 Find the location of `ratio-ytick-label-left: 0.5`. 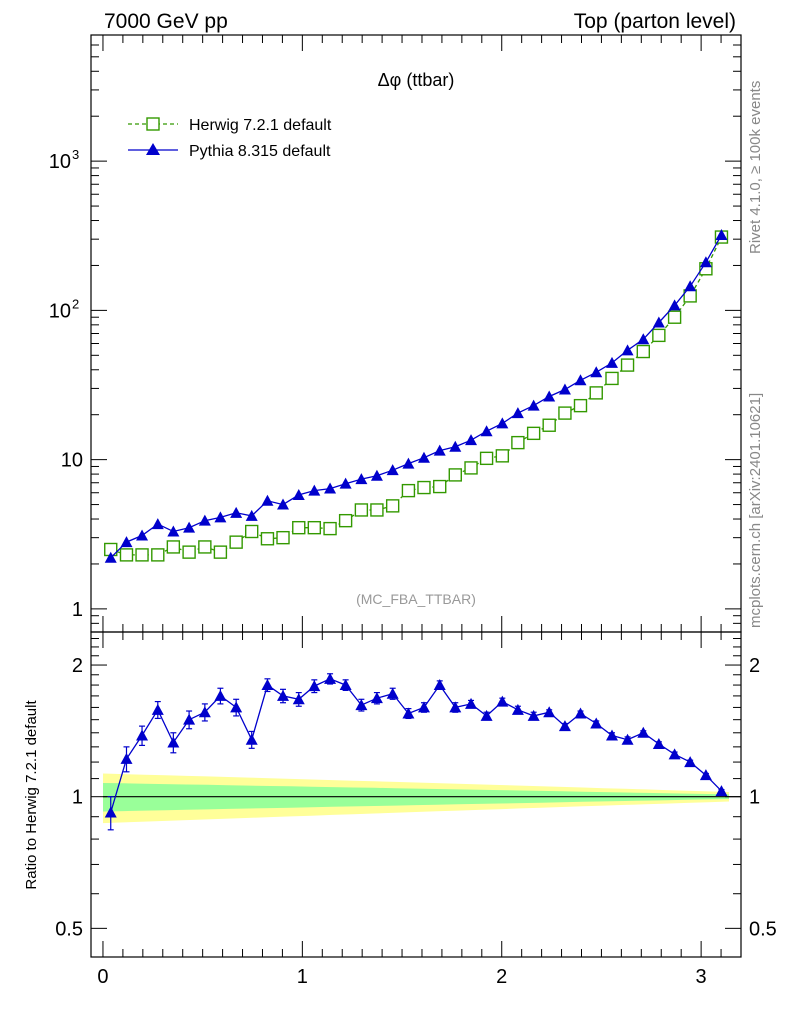

ratio-ytick-label-left: 0.5 is located at coordinates (69, 929).